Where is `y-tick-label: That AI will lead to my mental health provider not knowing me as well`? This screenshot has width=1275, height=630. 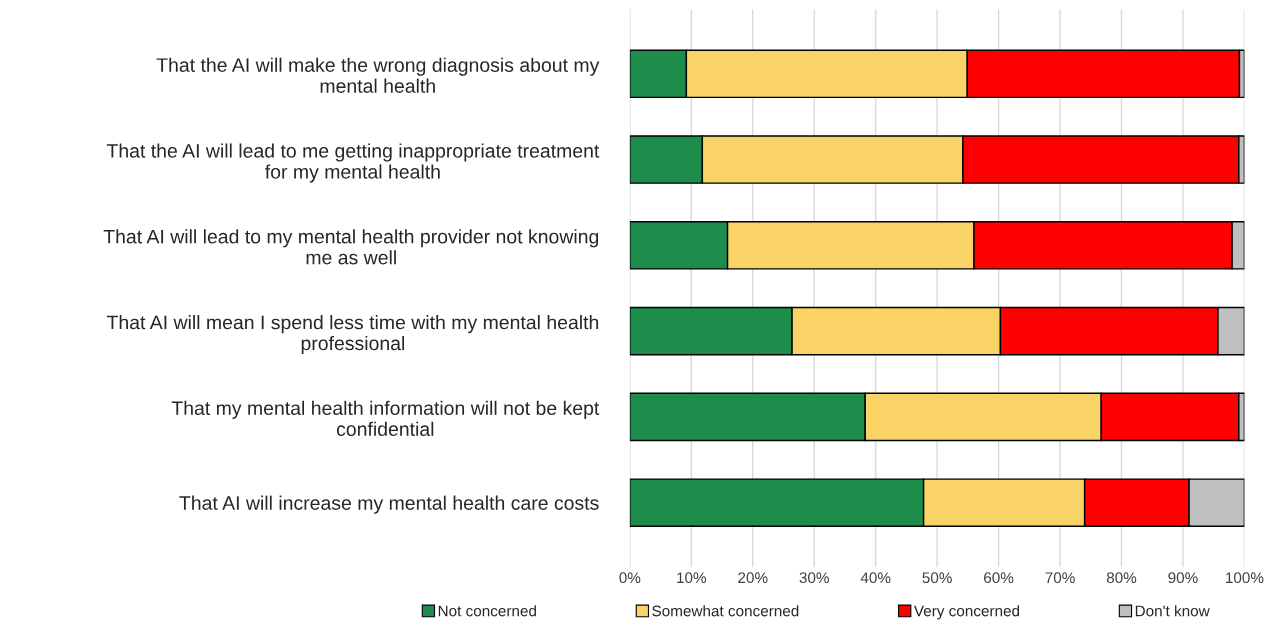
y-tick-label: That AI will lead to my mental health provider not knowing me as well is located at coordinates (351, 247).